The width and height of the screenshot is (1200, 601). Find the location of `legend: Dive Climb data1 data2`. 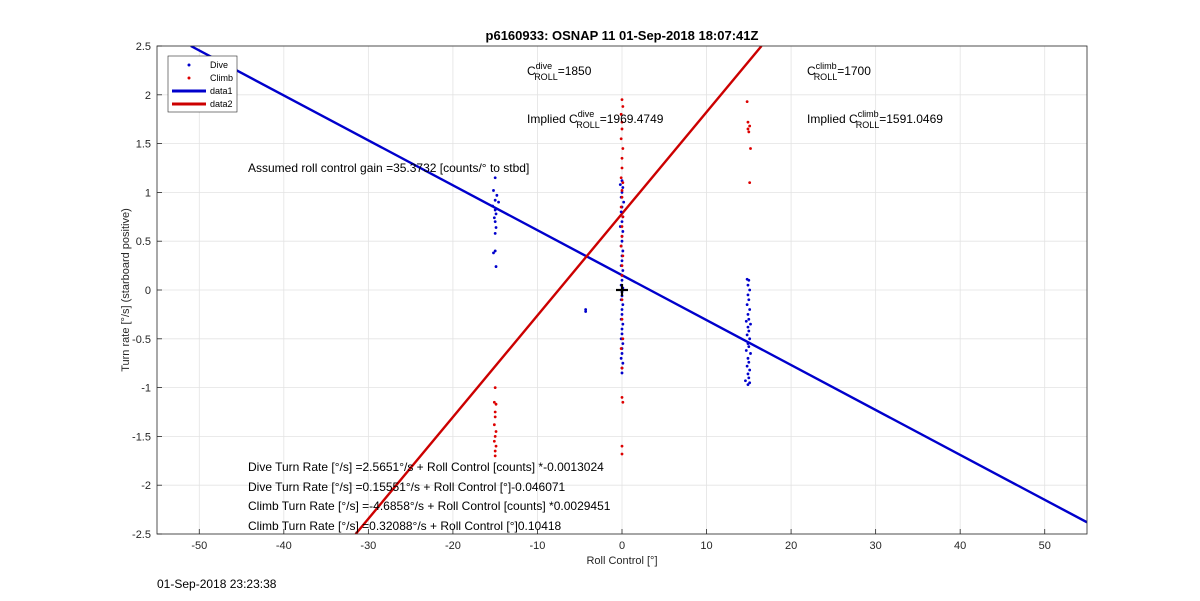

legend: Dive Climb data1 data2 is located at coordinates (202, 84).